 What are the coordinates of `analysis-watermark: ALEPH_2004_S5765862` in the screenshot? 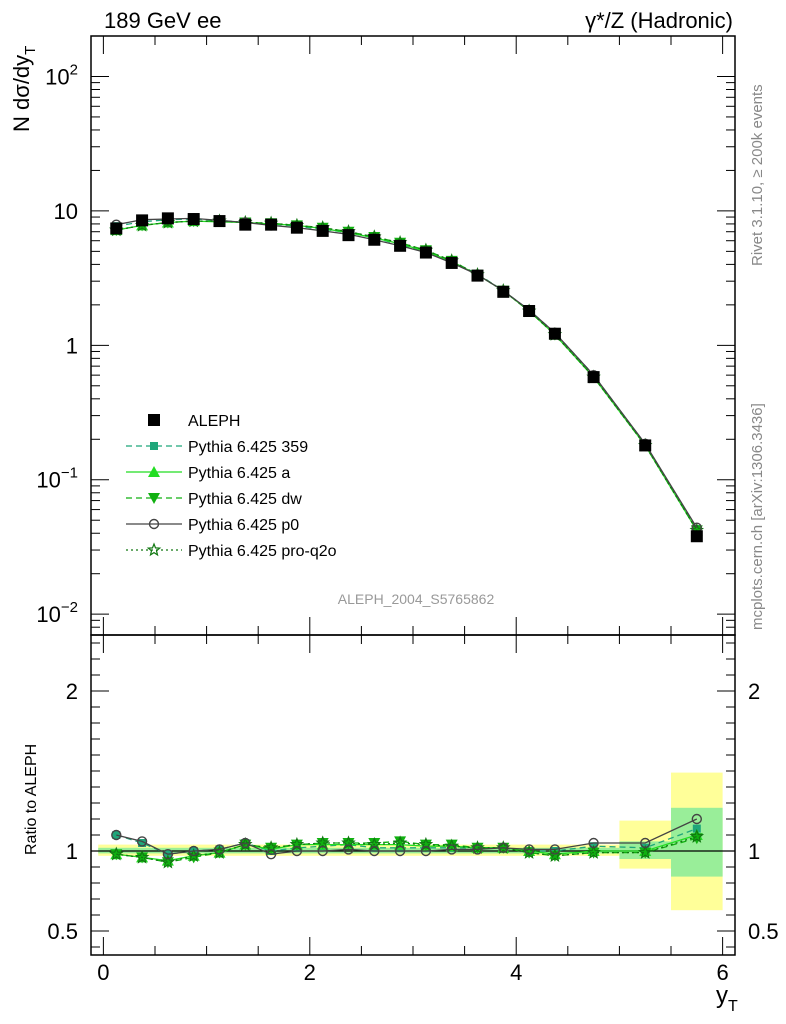 It's located at (416, 599).